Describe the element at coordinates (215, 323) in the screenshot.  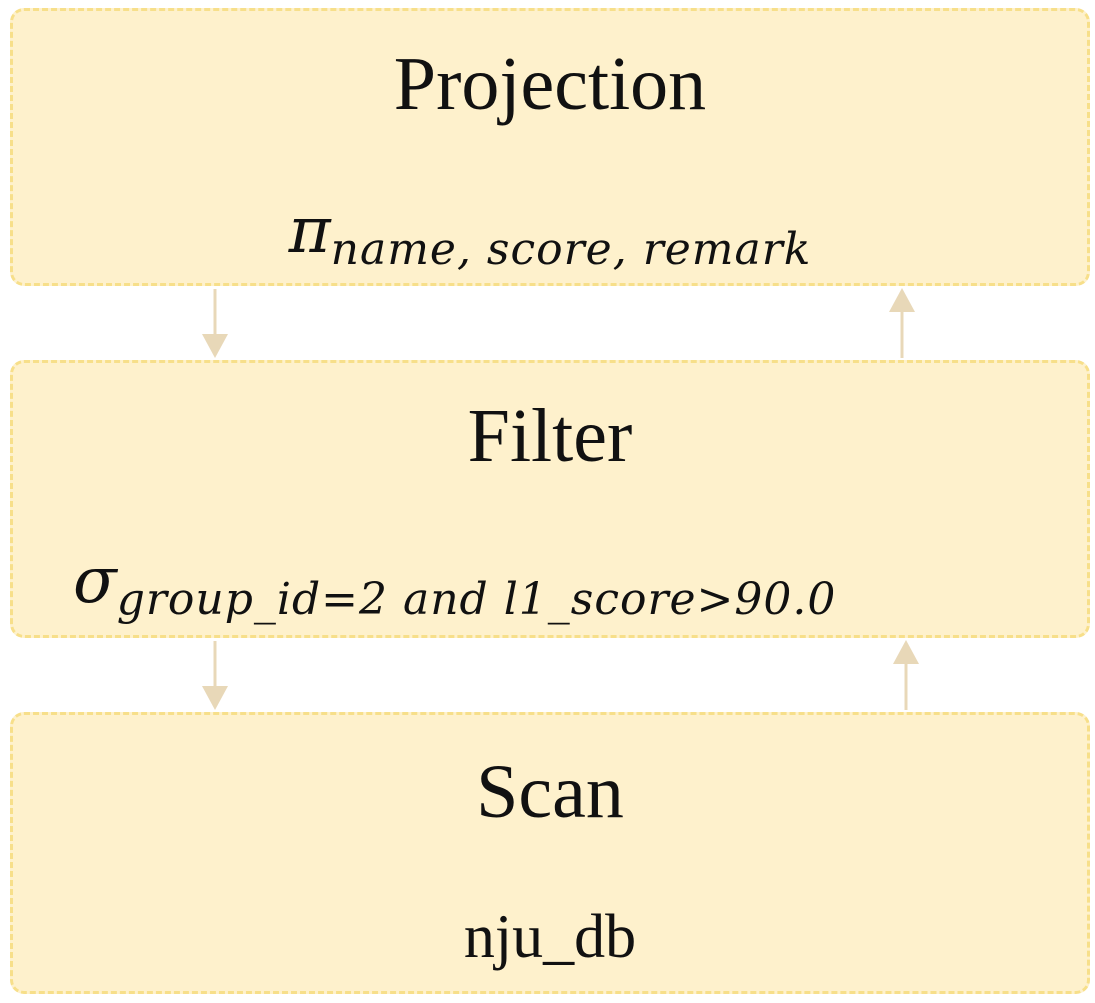
I see `arrow-down-projection-to-filter` at that location.